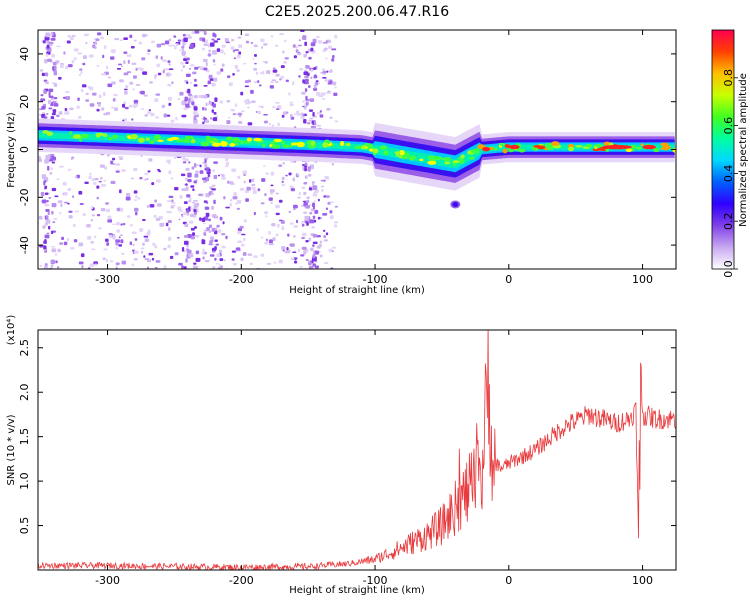 This screenshot has height=600, width=750. Describe the element at coordinates (11, 150) in the screenshot. I see `spectrogram-y-label: Frequency (Hz)` at that location.